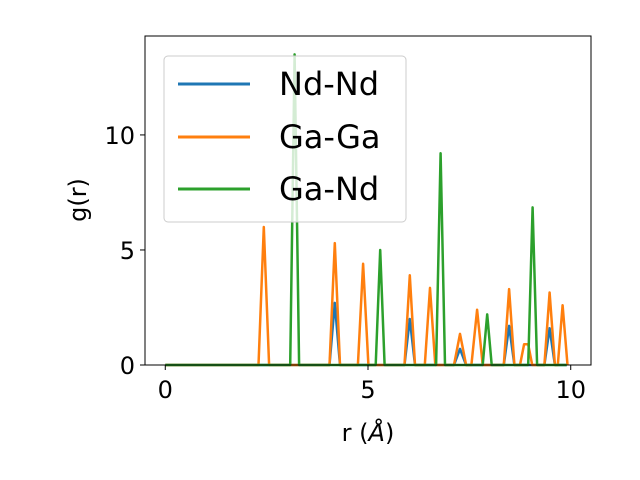 This screenshot has height=480, width=640. I want to click on y-tick-label: 0, so click(127, 366).